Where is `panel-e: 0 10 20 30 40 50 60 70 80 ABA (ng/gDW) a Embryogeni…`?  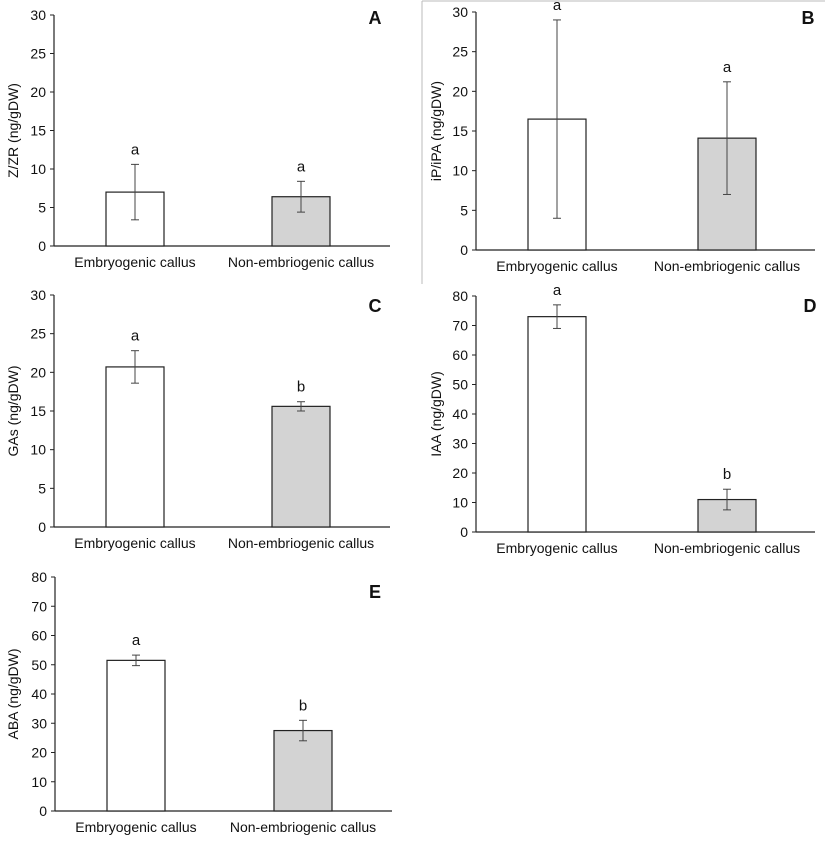
panel-e: 0 10 20 30 40 50 60 70 80 ABA (ng/gDW) a Embryogeni… is located at coordinates (198, 702).